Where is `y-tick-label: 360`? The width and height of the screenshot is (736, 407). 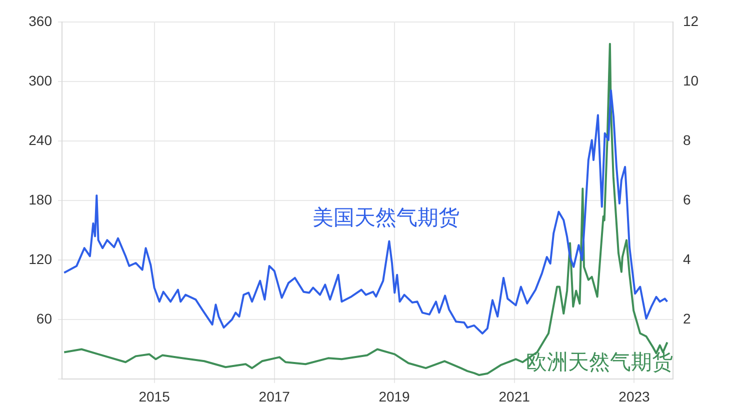
y-tick-label: 360 is located at coordinates (40, 20).